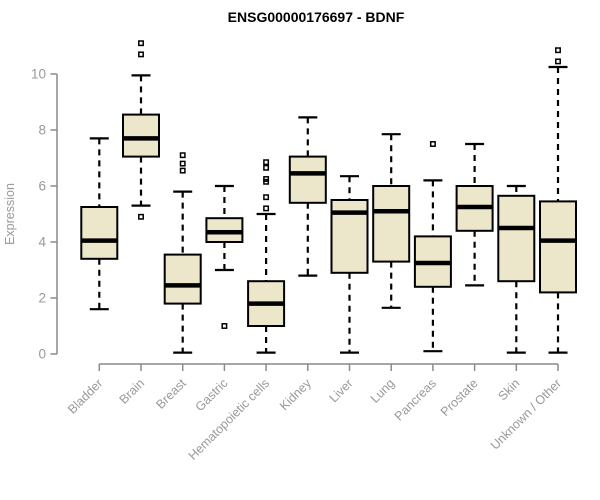 This screenshot has width=600, height=500. What do you see at coordinates (432, 247) in the screenshot?
I see `box-pancreas` at bounding box center [432, 247].